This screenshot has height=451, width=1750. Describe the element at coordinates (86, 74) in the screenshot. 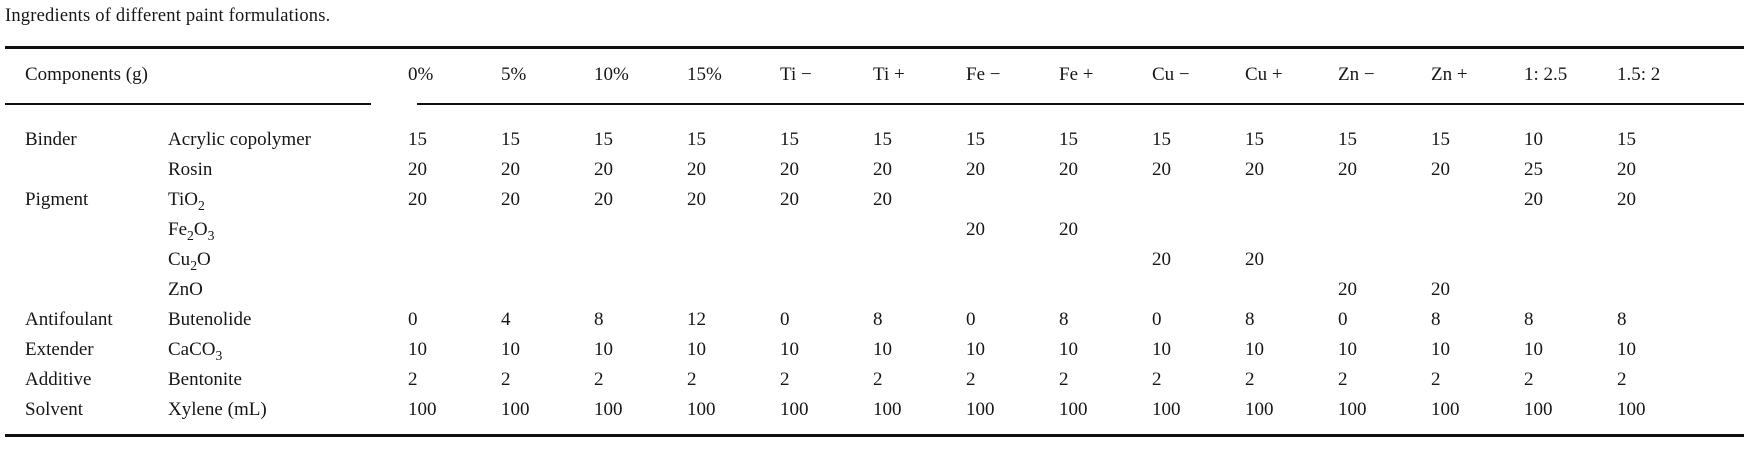

I see `components-header: Components (g)` at that location.